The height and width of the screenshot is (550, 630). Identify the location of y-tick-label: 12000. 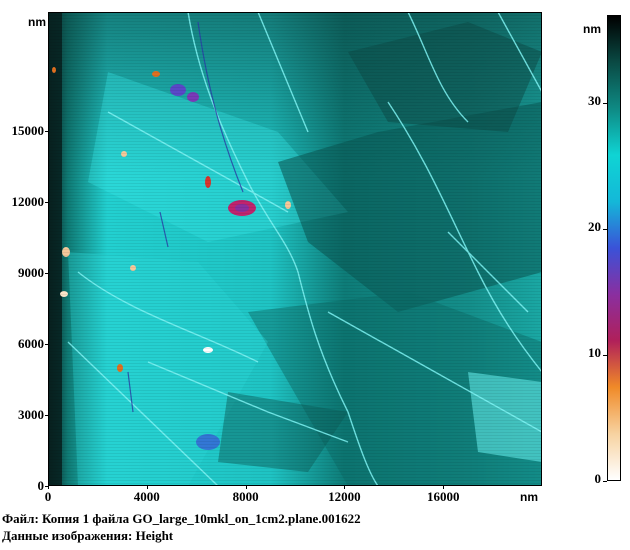
(28, 201).